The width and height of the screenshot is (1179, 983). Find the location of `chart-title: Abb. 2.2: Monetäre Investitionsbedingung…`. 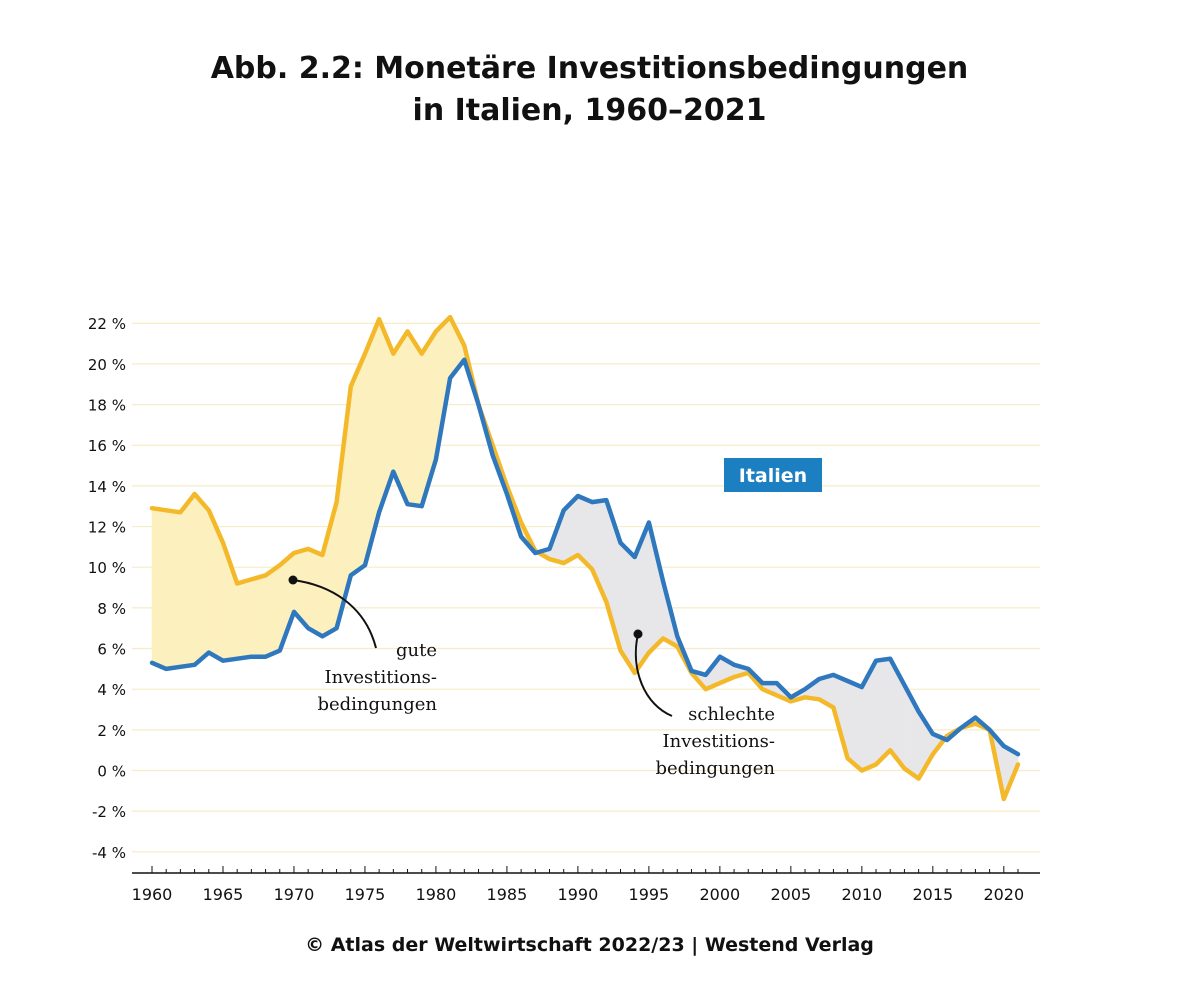

chart-title: Abb. 2.2: Monetäre Investitionsbedingung… is located at coordinates (589, 90).